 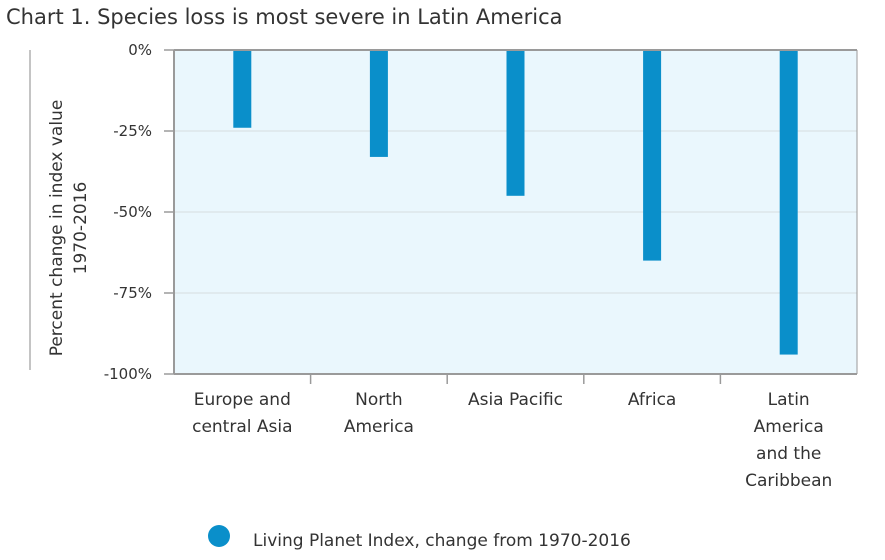 I want to click on x-category-label: Europe and central Asia, so click(x=242, y=413).